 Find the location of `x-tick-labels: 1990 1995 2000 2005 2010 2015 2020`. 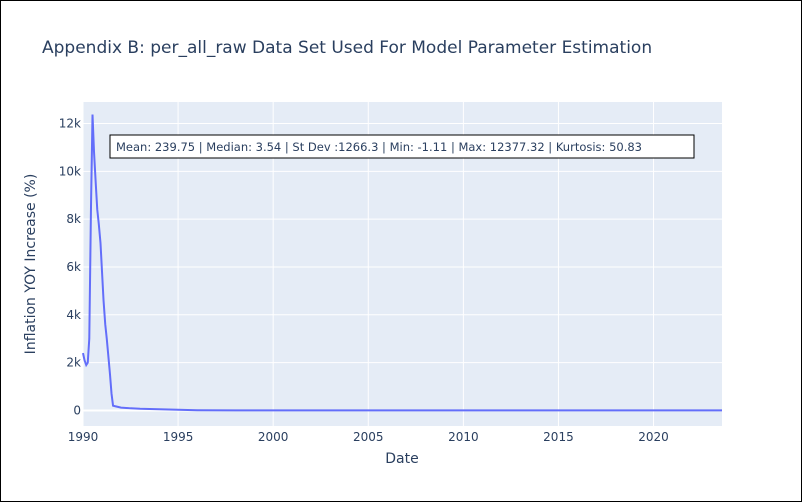

x-tick-labels: 1990 1995 2000 2005 2010 2015 2020 is located at coordinates (368, 437).